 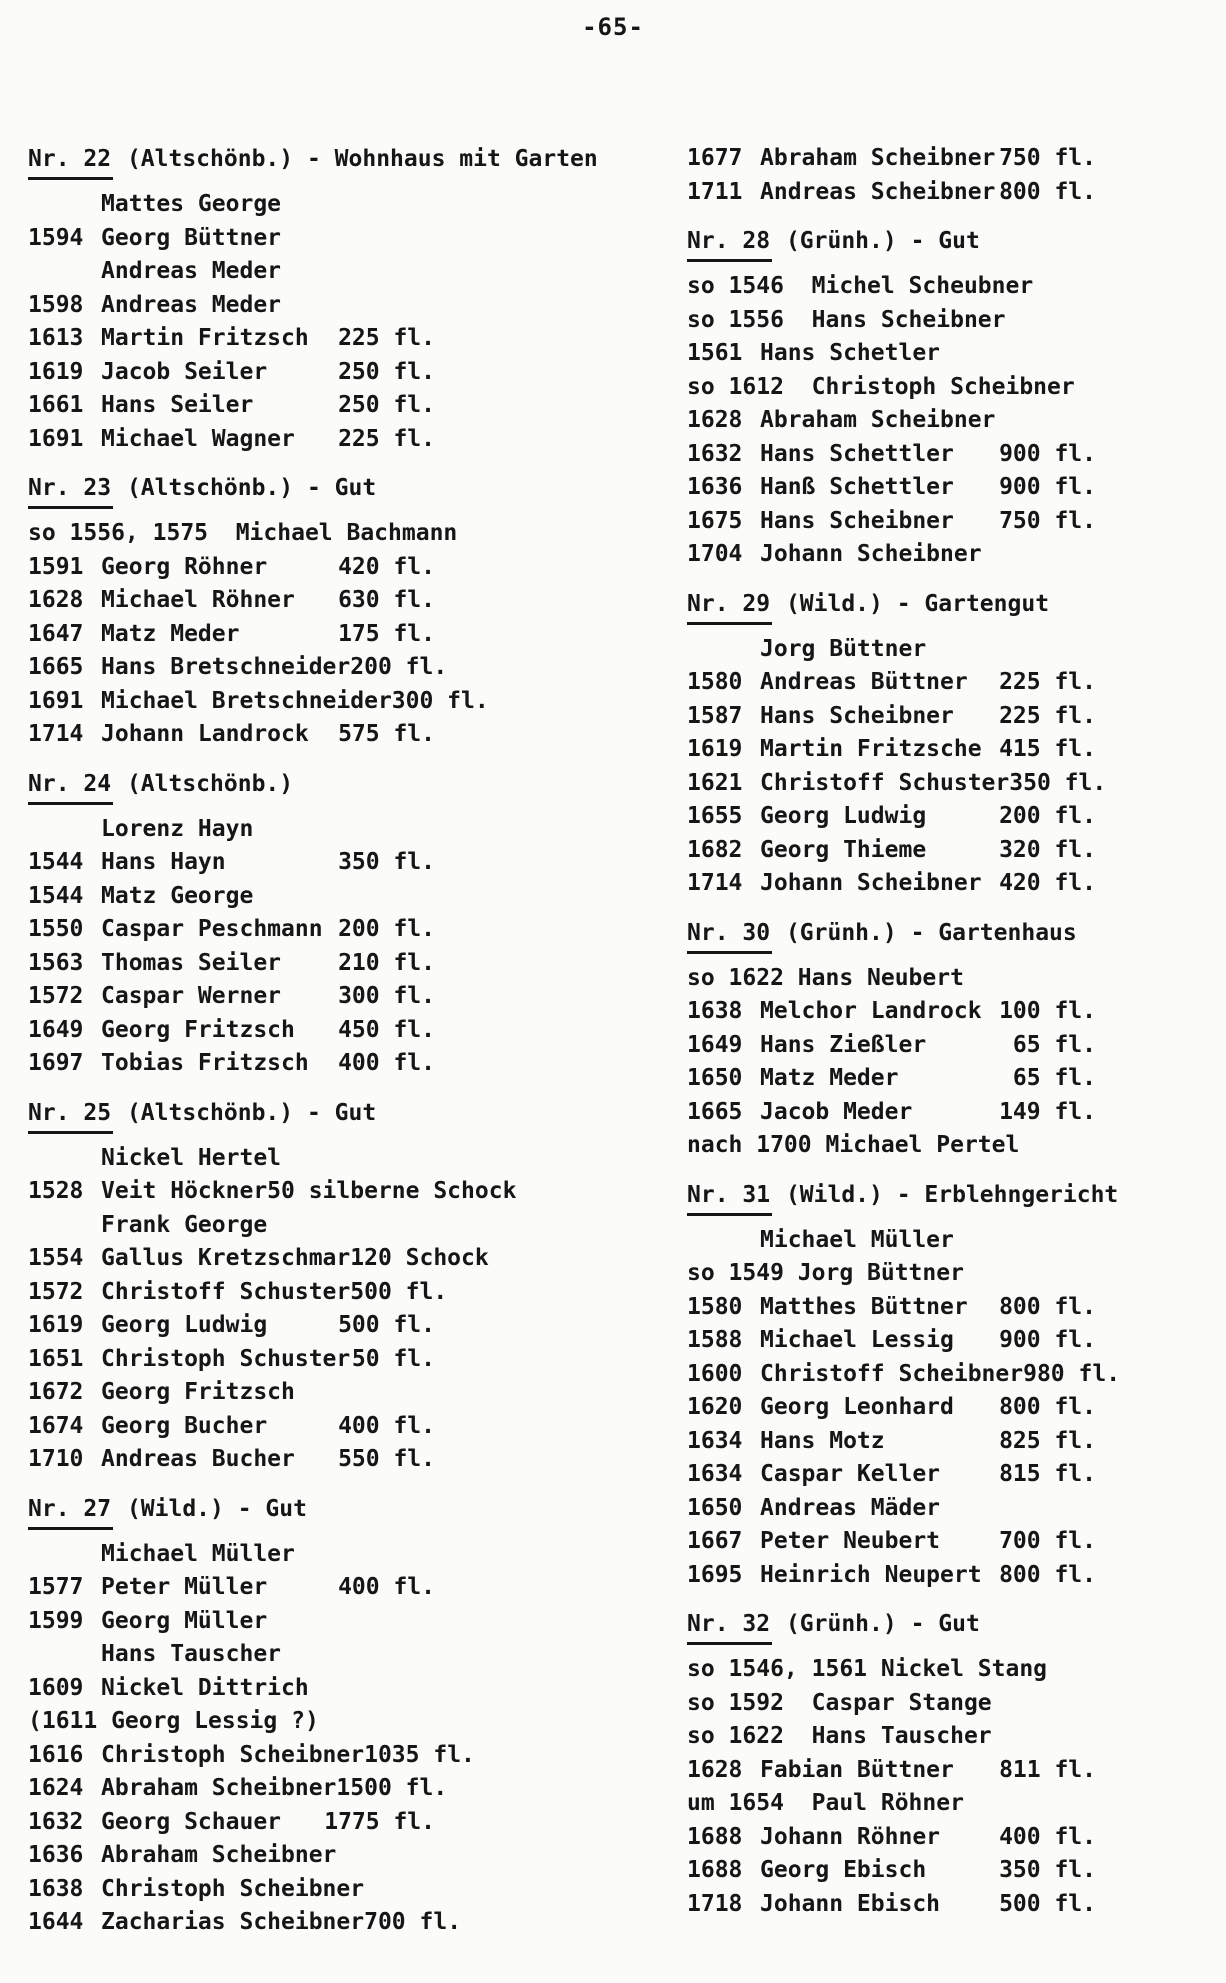 I want to click on note-row: so 1592 Caspar Stange, so click(x=891, y=1704).